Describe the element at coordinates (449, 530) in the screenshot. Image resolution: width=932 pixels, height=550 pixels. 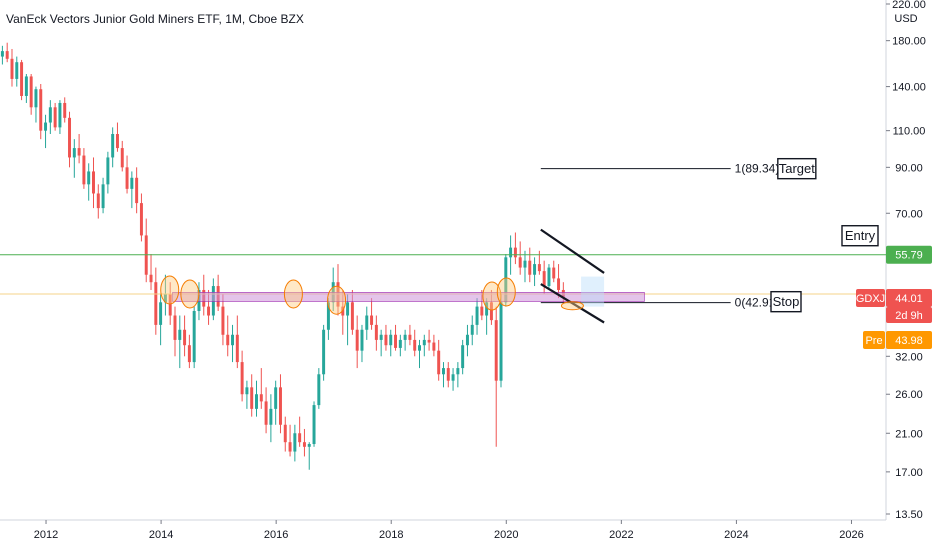
I see `time-axis: 2012 2014 2016 2018 2020 2022 2024 2026` at that location.